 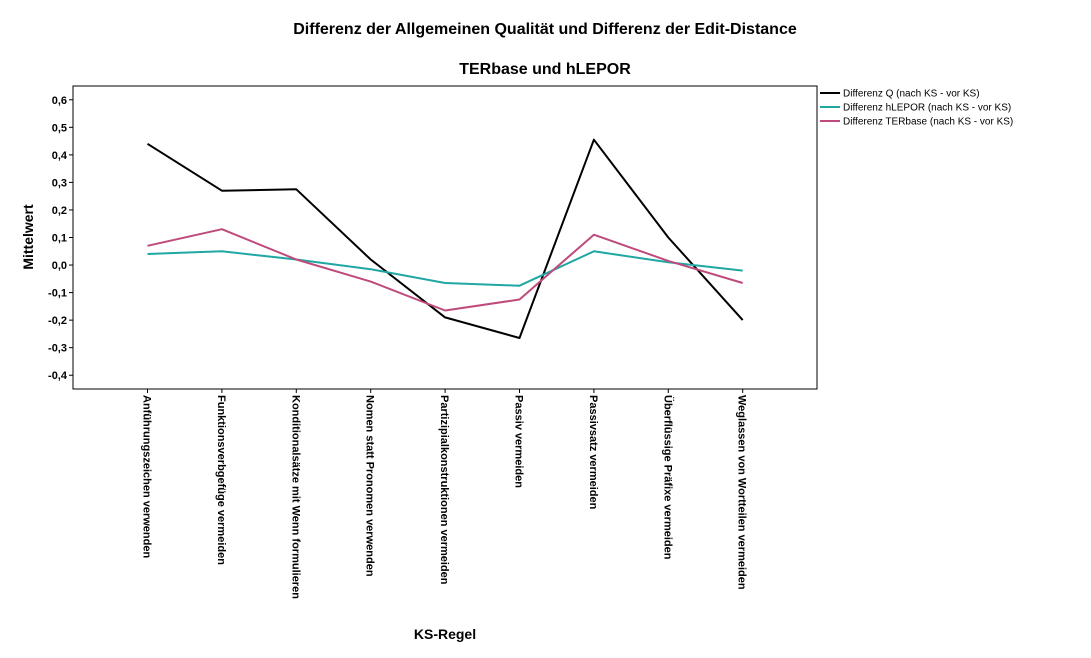 What do you see at coordinates (742, 492) in the screenshot?
I see `x-tick-label: Weglassen von Wortteilen vermeiden` at bounding box center [742, 492].